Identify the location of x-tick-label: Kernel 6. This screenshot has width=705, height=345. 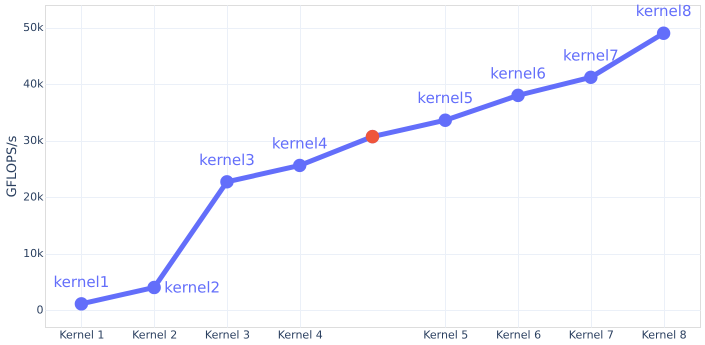
(519, 335).